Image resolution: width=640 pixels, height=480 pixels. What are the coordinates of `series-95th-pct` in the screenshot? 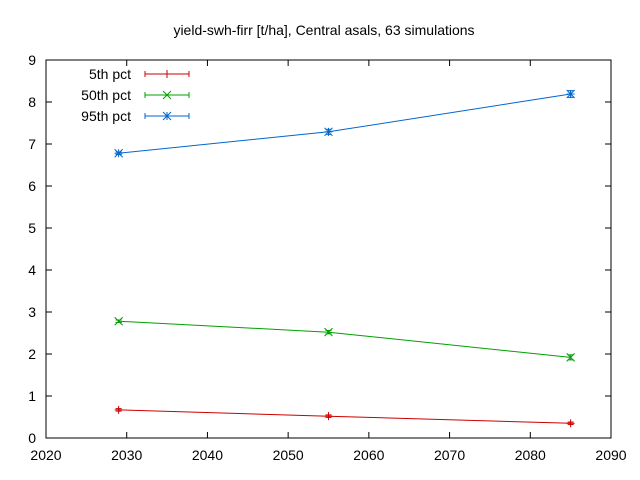 It's located at (344, 123).